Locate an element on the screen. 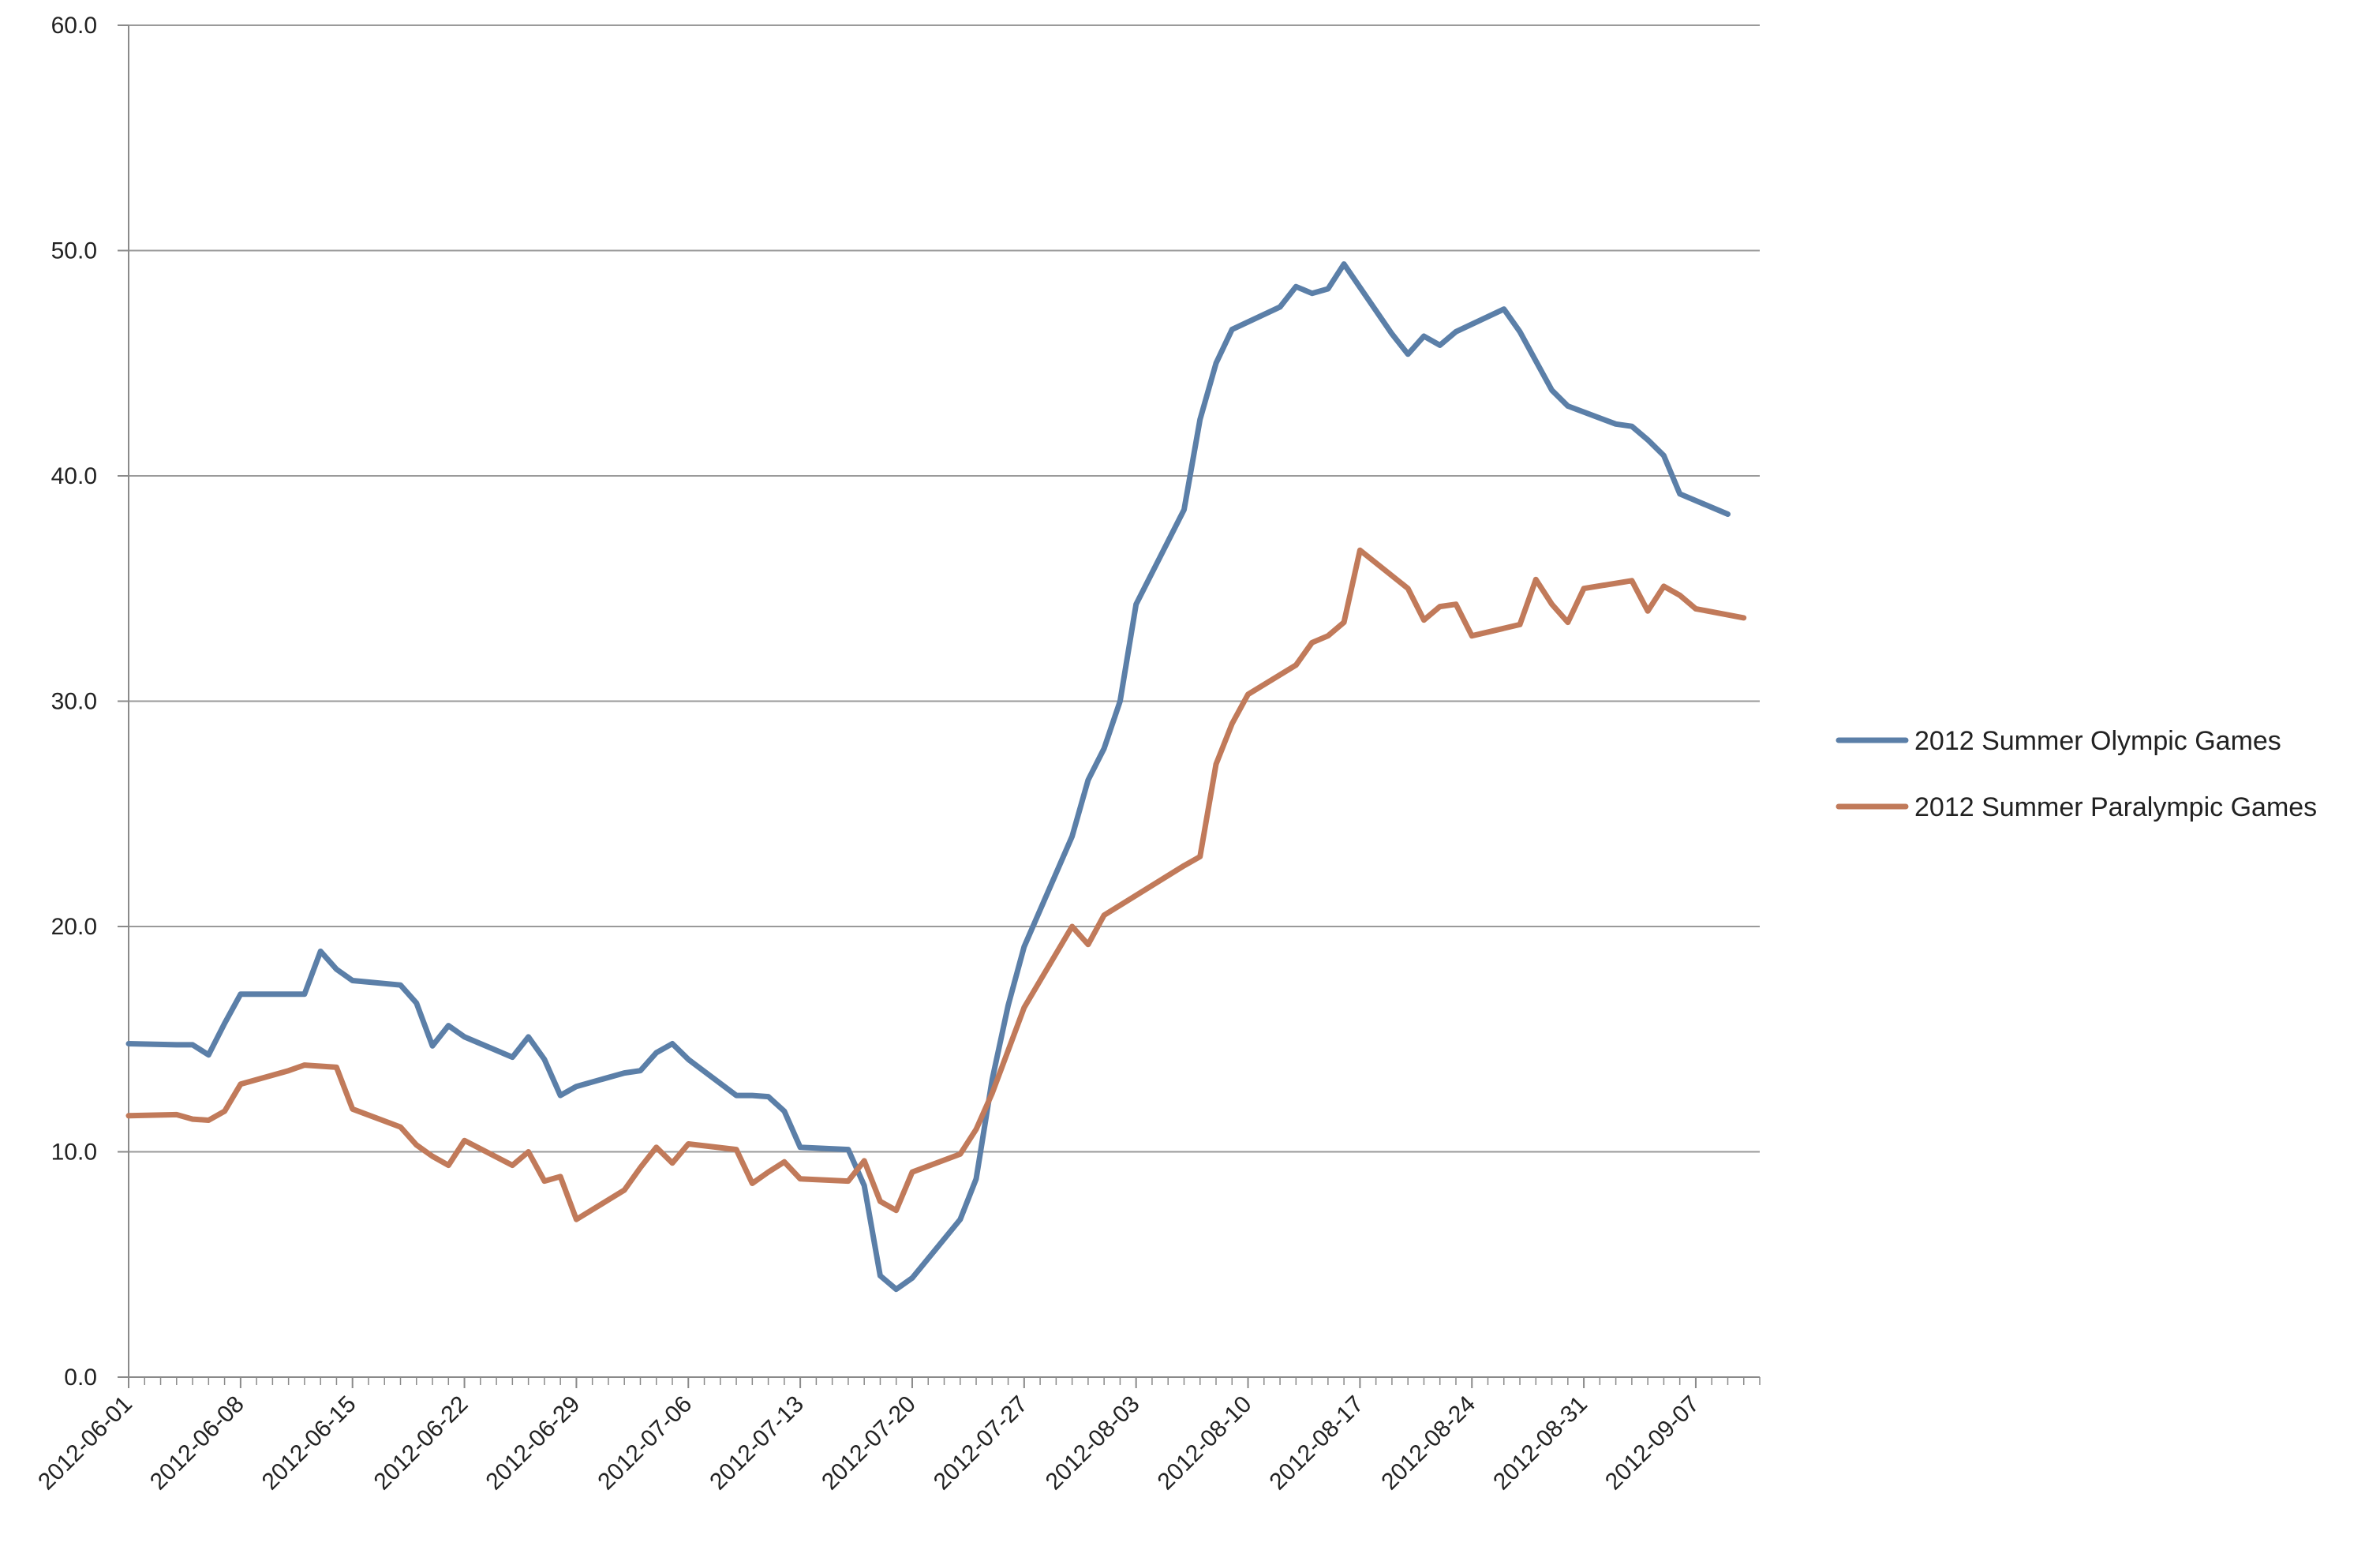 The width and height of the screenshot is (2380, 1546). x-tick-label: 2012-07-27 is located at coordinates (981, 1443).